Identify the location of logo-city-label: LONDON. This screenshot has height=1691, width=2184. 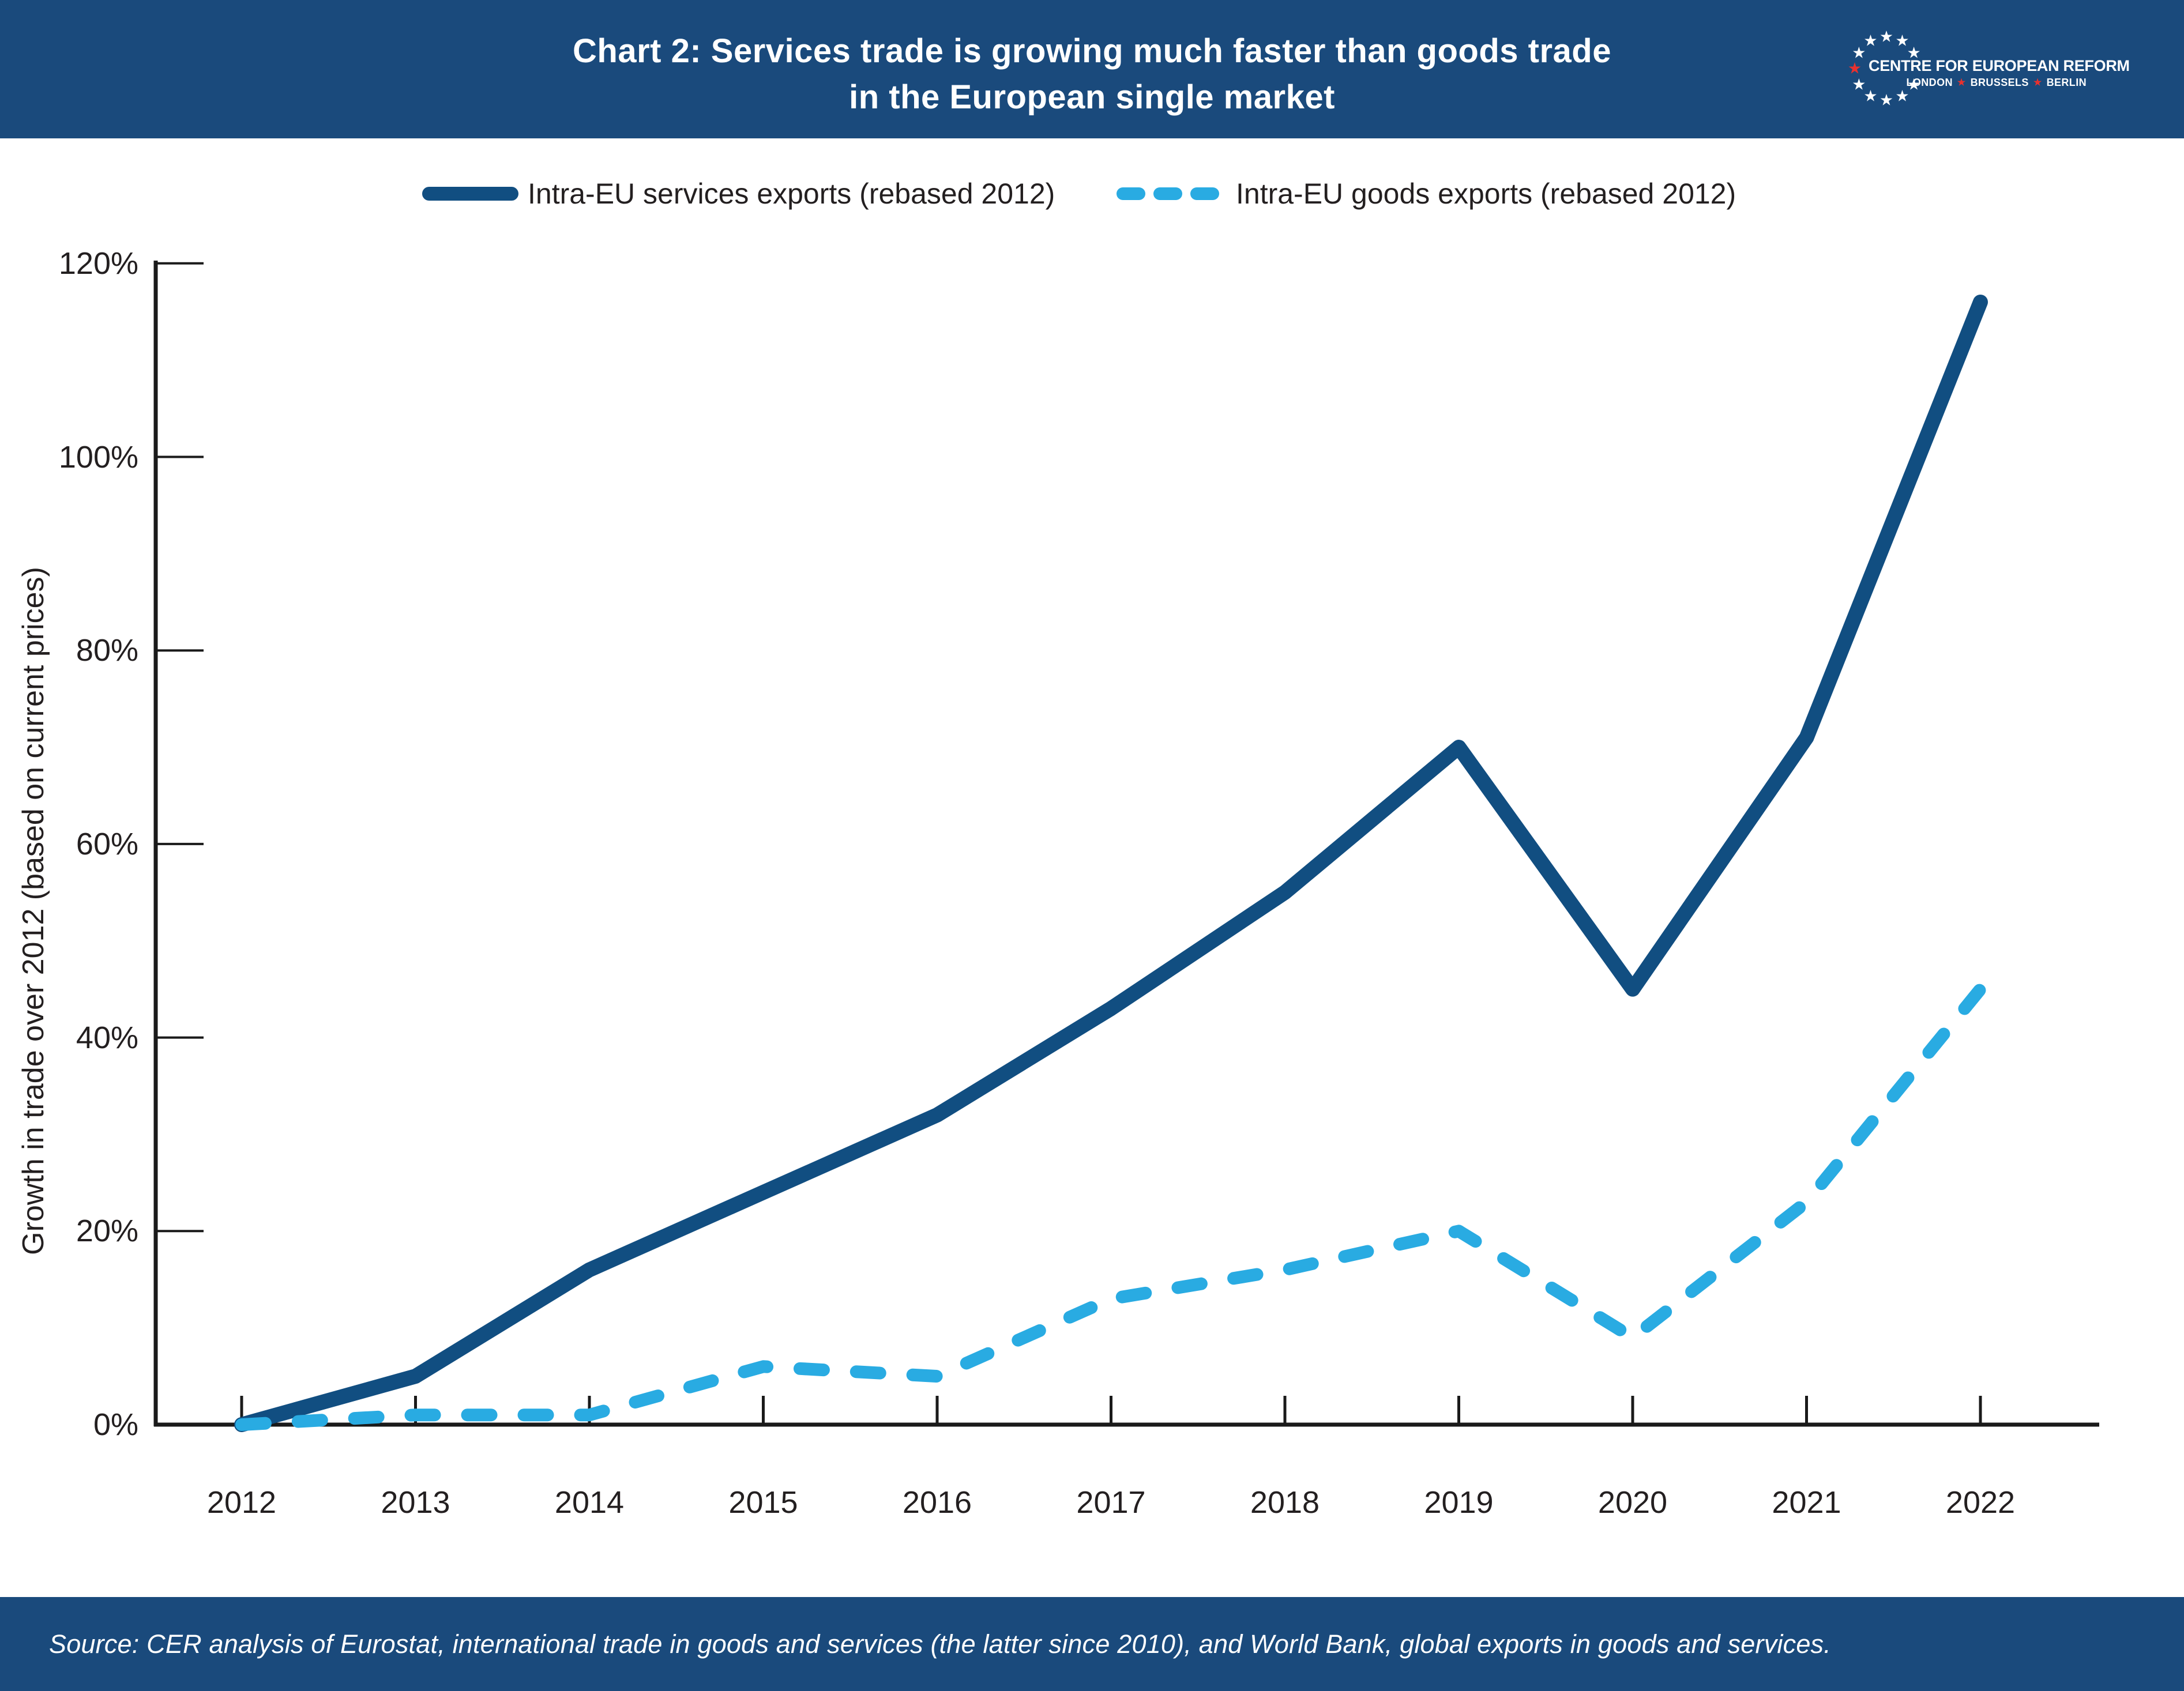
(1929, 82).